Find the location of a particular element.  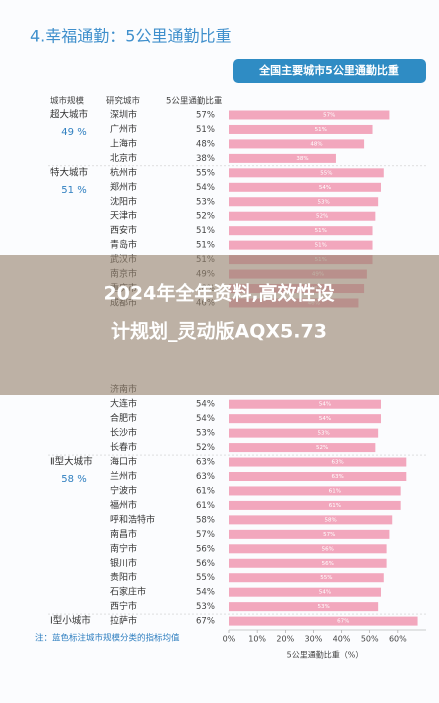

group-label: 超大城市 is located at coordinates (69, 115).